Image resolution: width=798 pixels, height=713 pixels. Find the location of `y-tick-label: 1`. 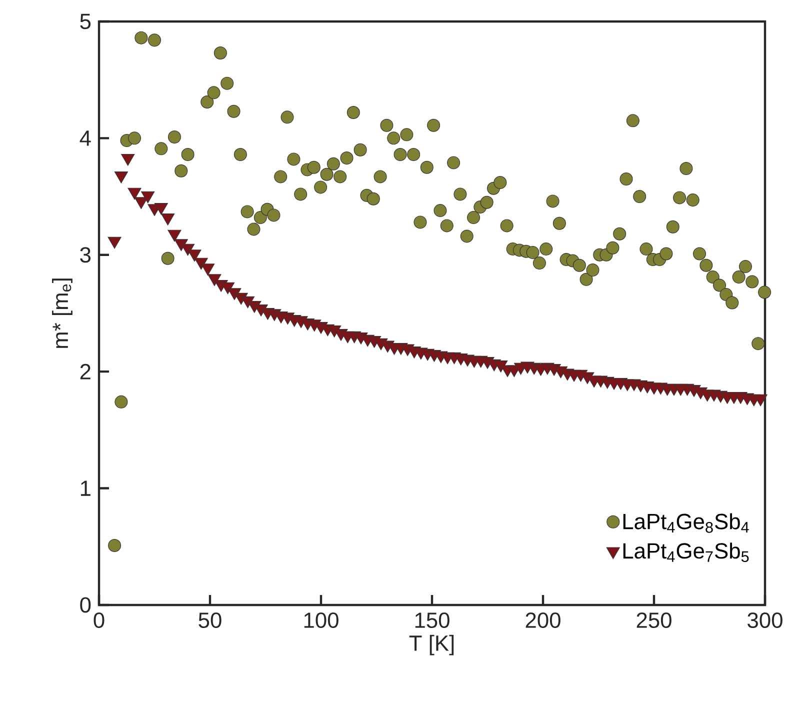

y-tick-label: 1 is located at coordinates (85, 488).